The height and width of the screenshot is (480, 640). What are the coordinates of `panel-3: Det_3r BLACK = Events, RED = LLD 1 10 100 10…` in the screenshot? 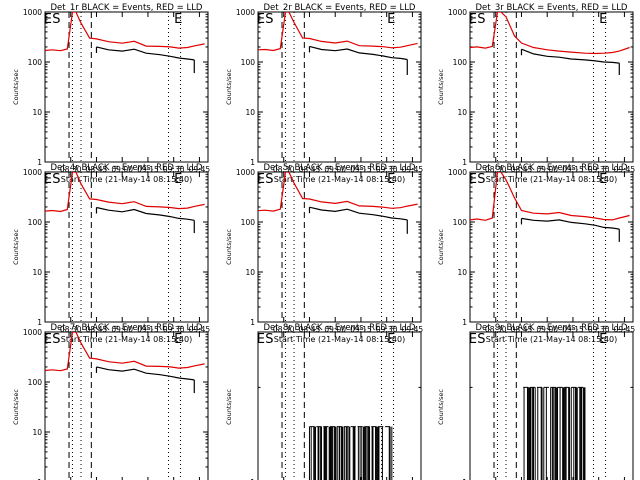 It's located at (536, 93).